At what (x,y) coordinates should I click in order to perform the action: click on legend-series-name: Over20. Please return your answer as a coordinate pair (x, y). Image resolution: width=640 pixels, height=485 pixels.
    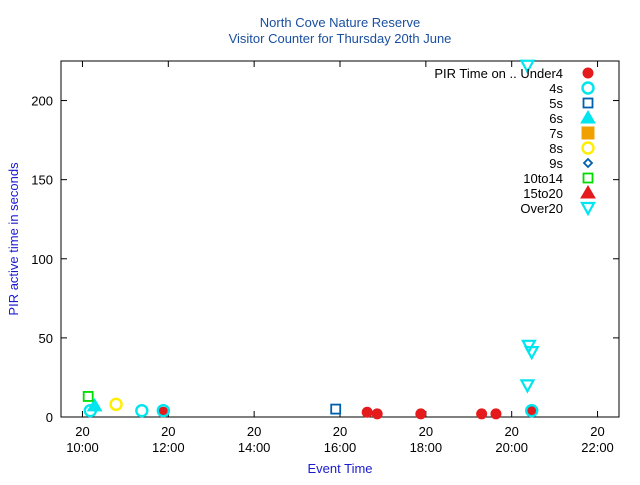
    Looking at the image, I should click on (541, 208).